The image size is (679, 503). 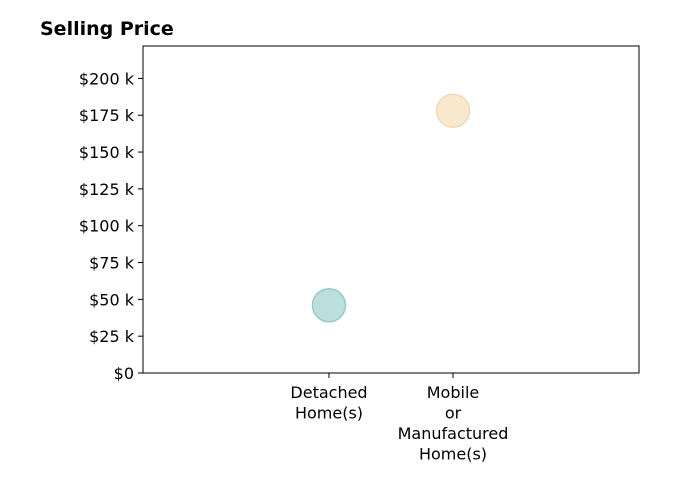 What do you see at coordinates (453, 413) in the screenshot?
I see `x-tick-label-line: or` at bounding box center [453, 413].